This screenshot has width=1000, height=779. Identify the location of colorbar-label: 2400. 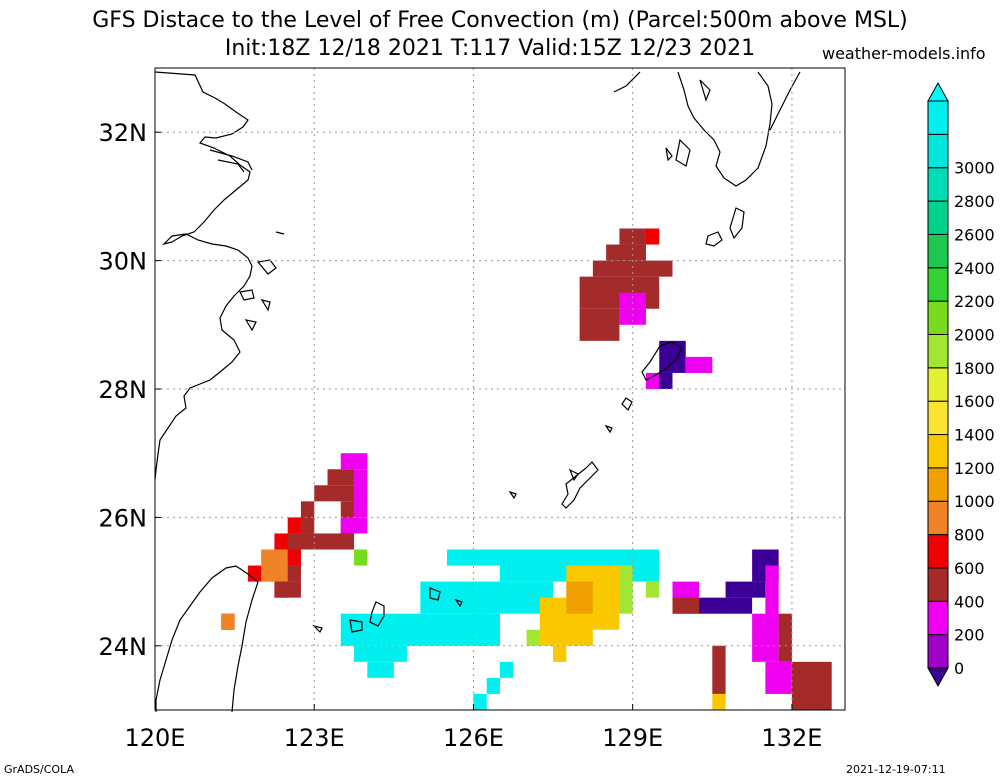
(974, 268).